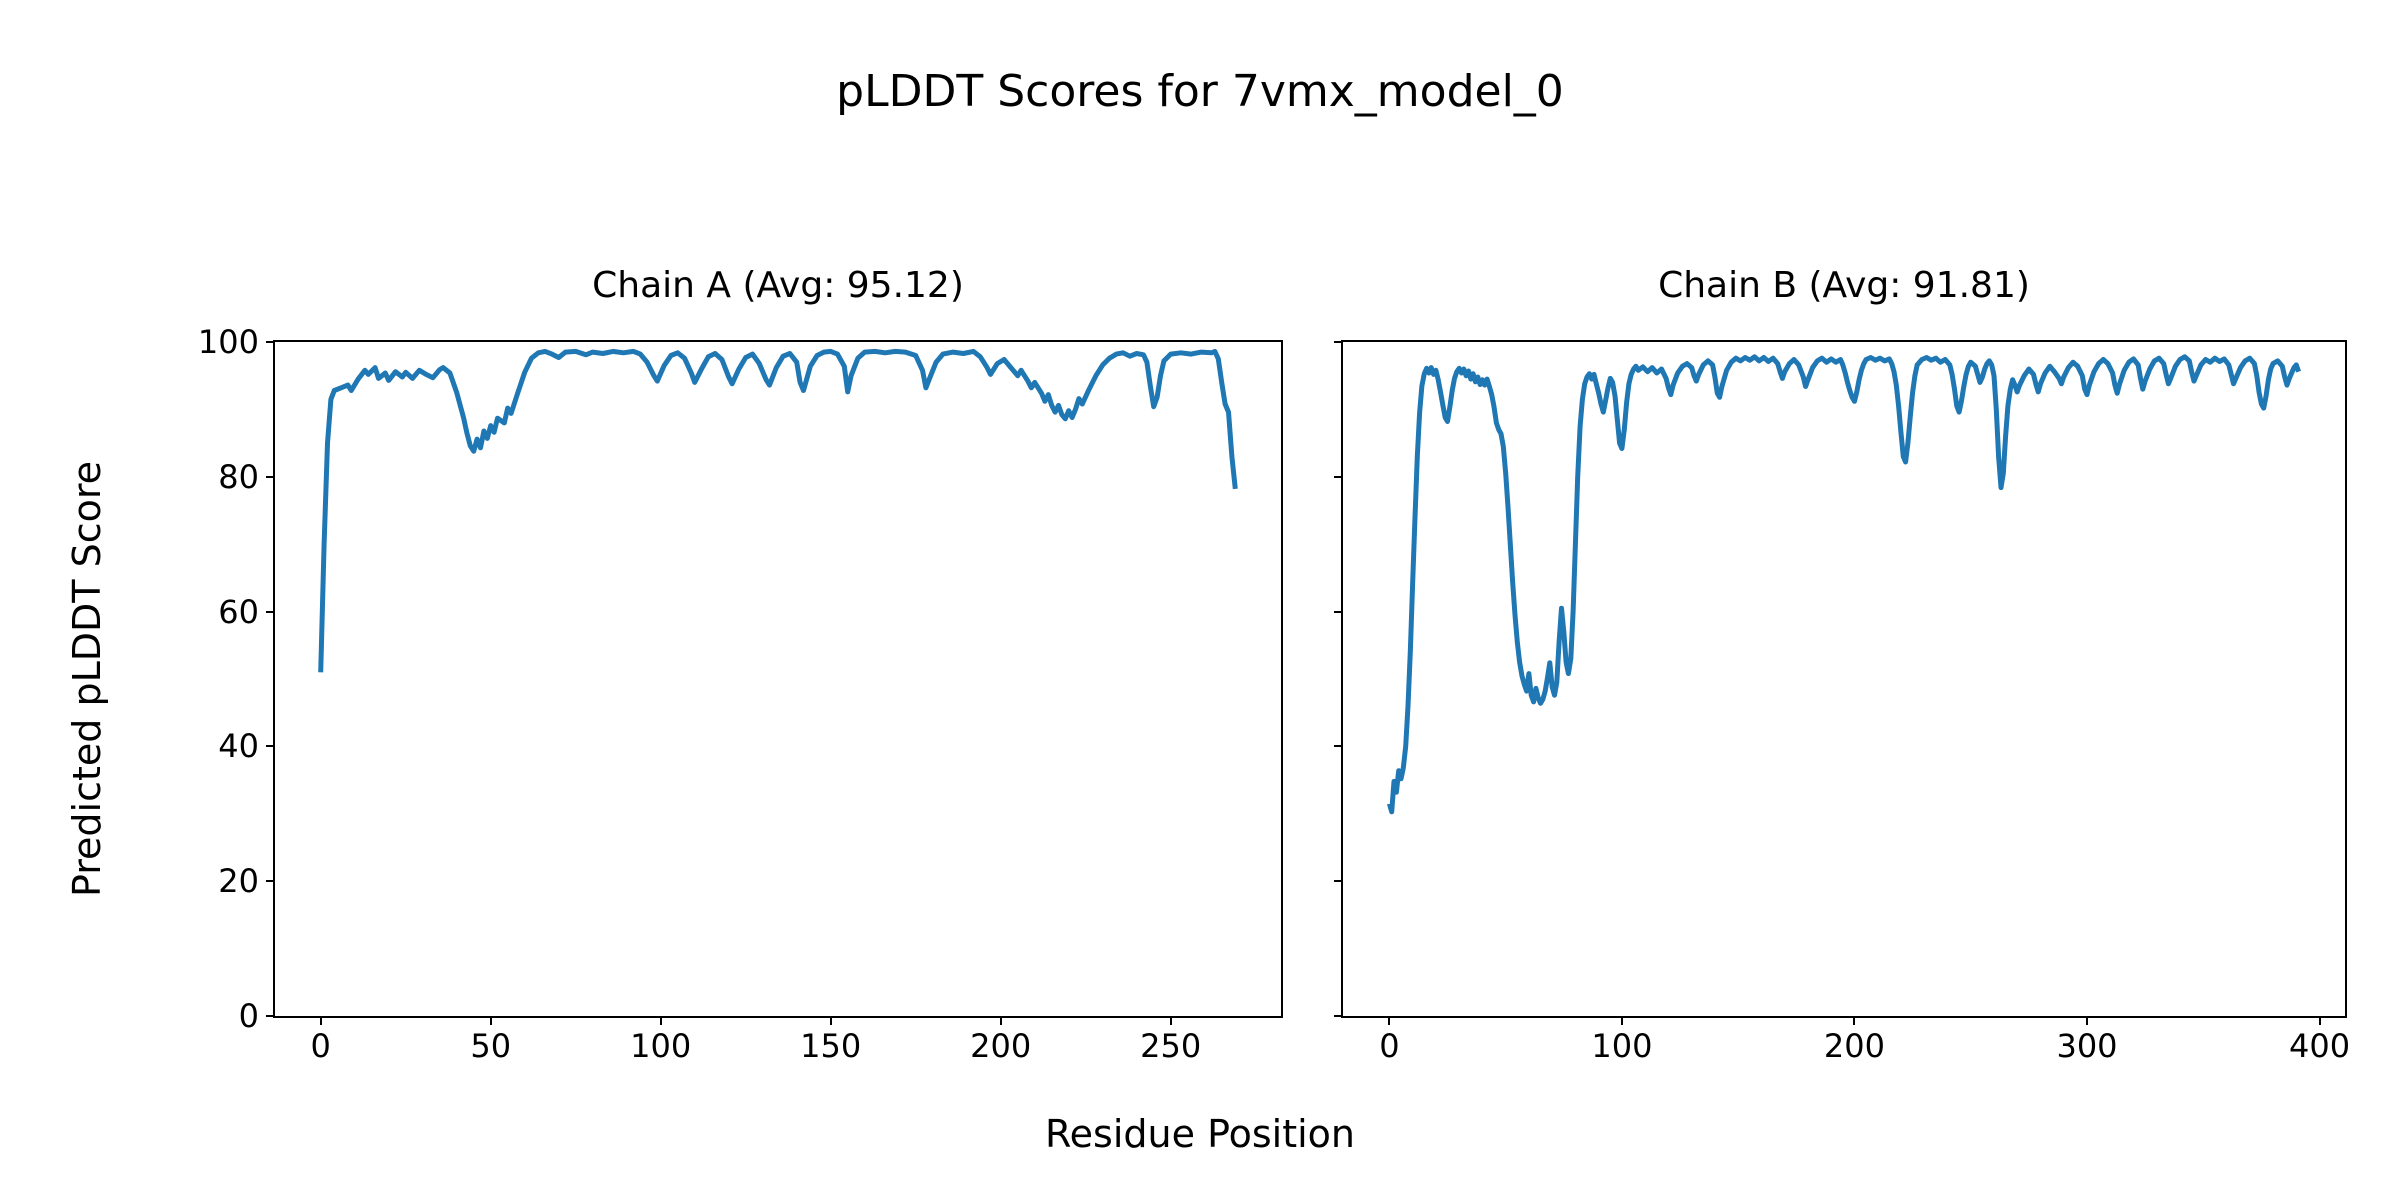  What do you see at coordinates (778, 285) in the screenshot?
I see `subplot-title-chain-a: Chain A (Avg: 95.12)` at bounding box center [778, 285].